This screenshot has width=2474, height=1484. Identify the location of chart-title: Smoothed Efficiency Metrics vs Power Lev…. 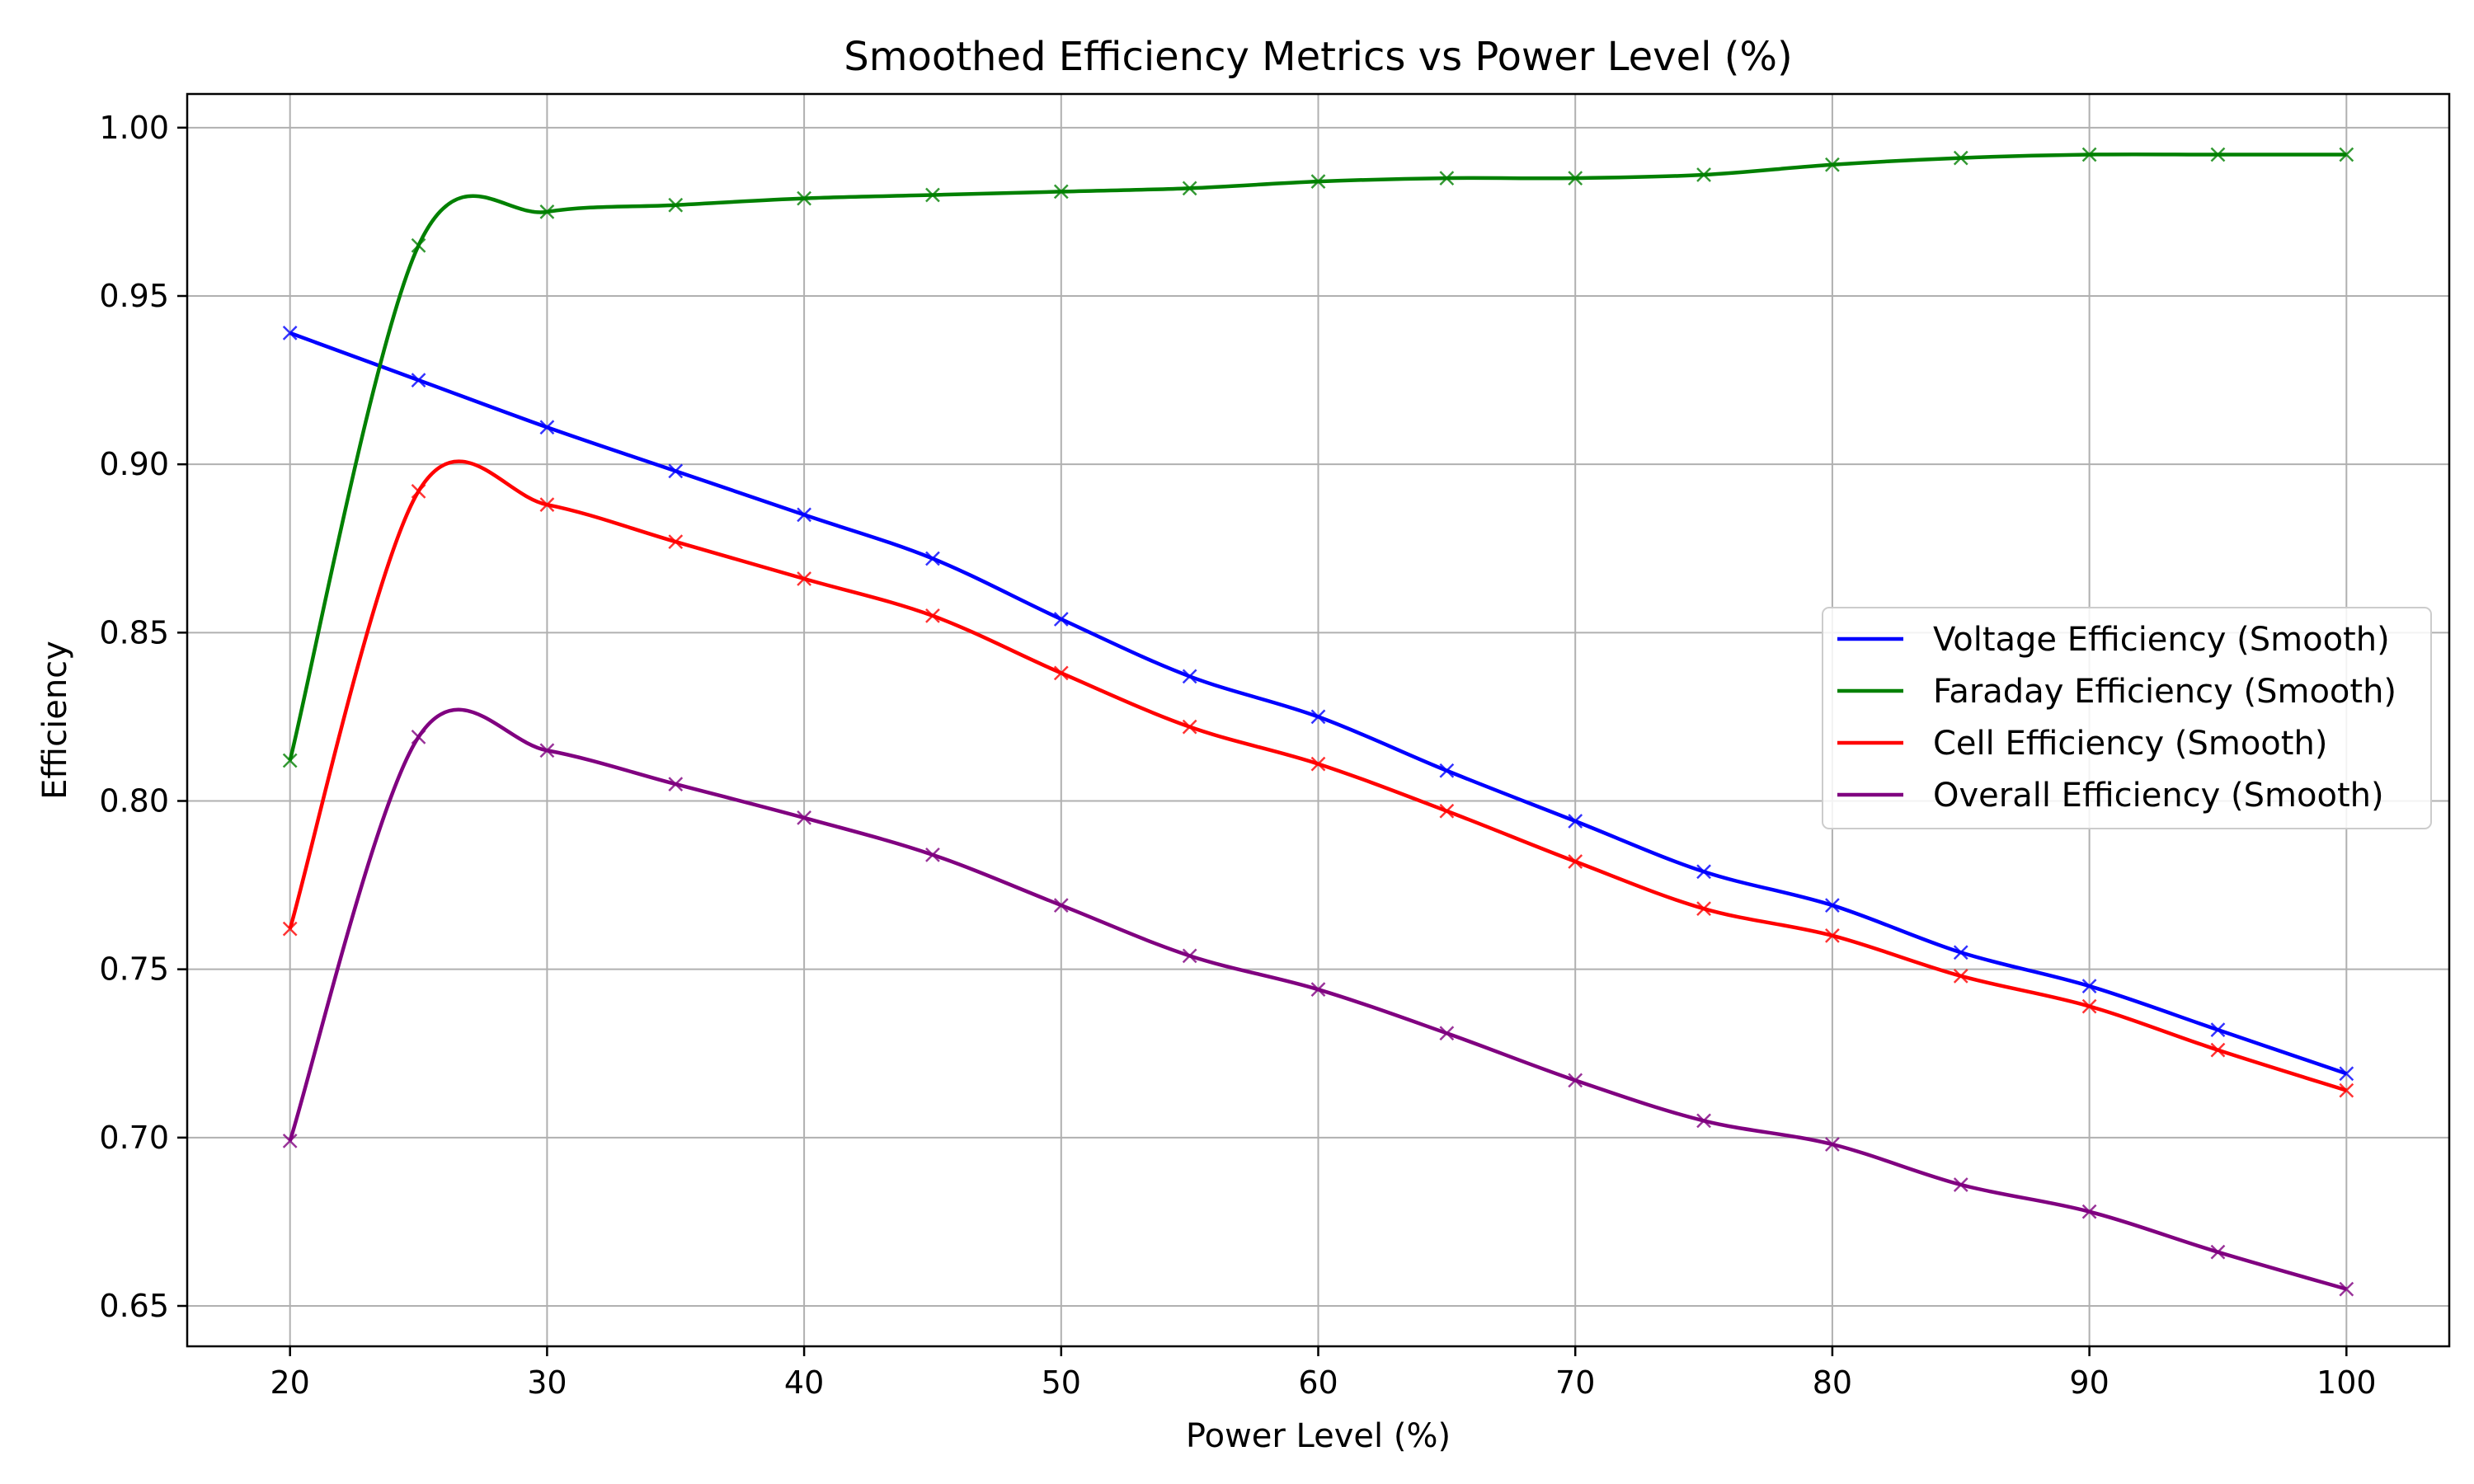
(1318, 57).